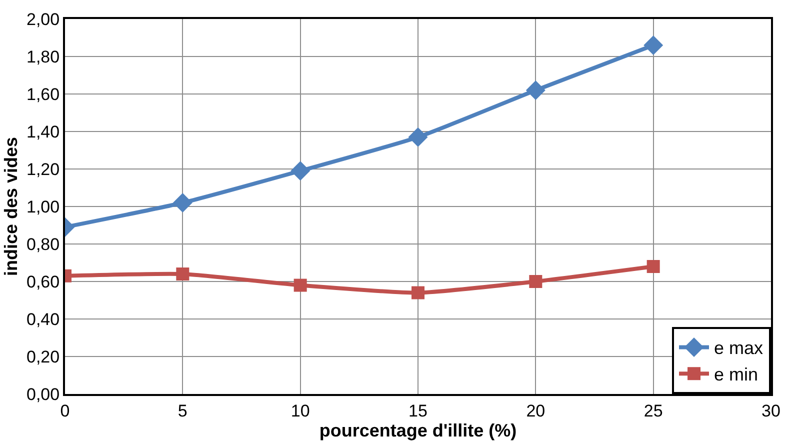  I want to click on x-axis-title: pourcentage d'illite (%), so click(418, 430).